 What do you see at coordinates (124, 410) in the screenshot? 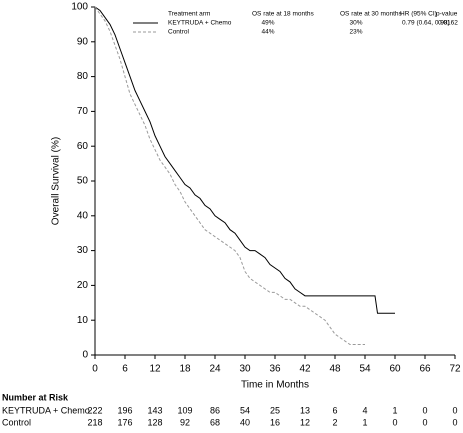
I see `risk-value: 196` at bounding box center [124, 410].